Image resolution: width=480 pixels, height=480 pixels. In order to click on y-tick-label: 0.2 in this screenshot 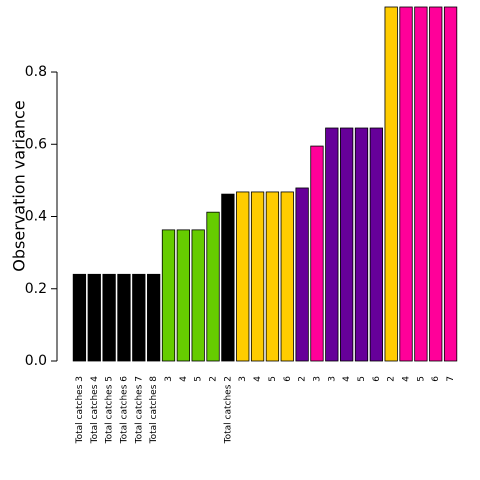, I will do `click(36, 289)`.